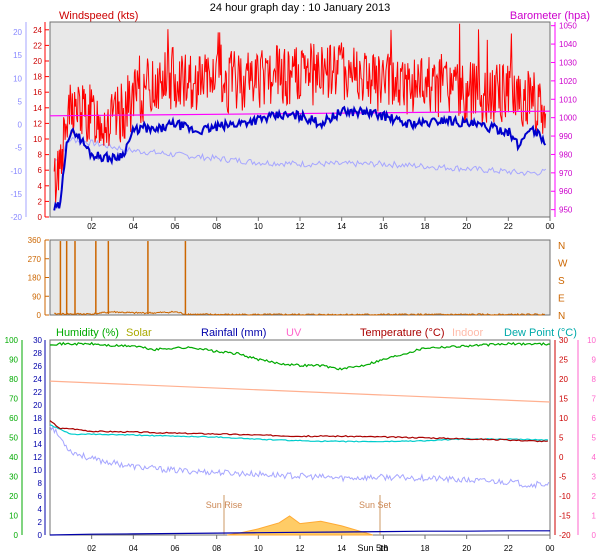 This screenshot has height=555, width=600. Describe the element at coordinates (37, 30) in the screenshot. I see `wind-tick-label: 24` at that location.